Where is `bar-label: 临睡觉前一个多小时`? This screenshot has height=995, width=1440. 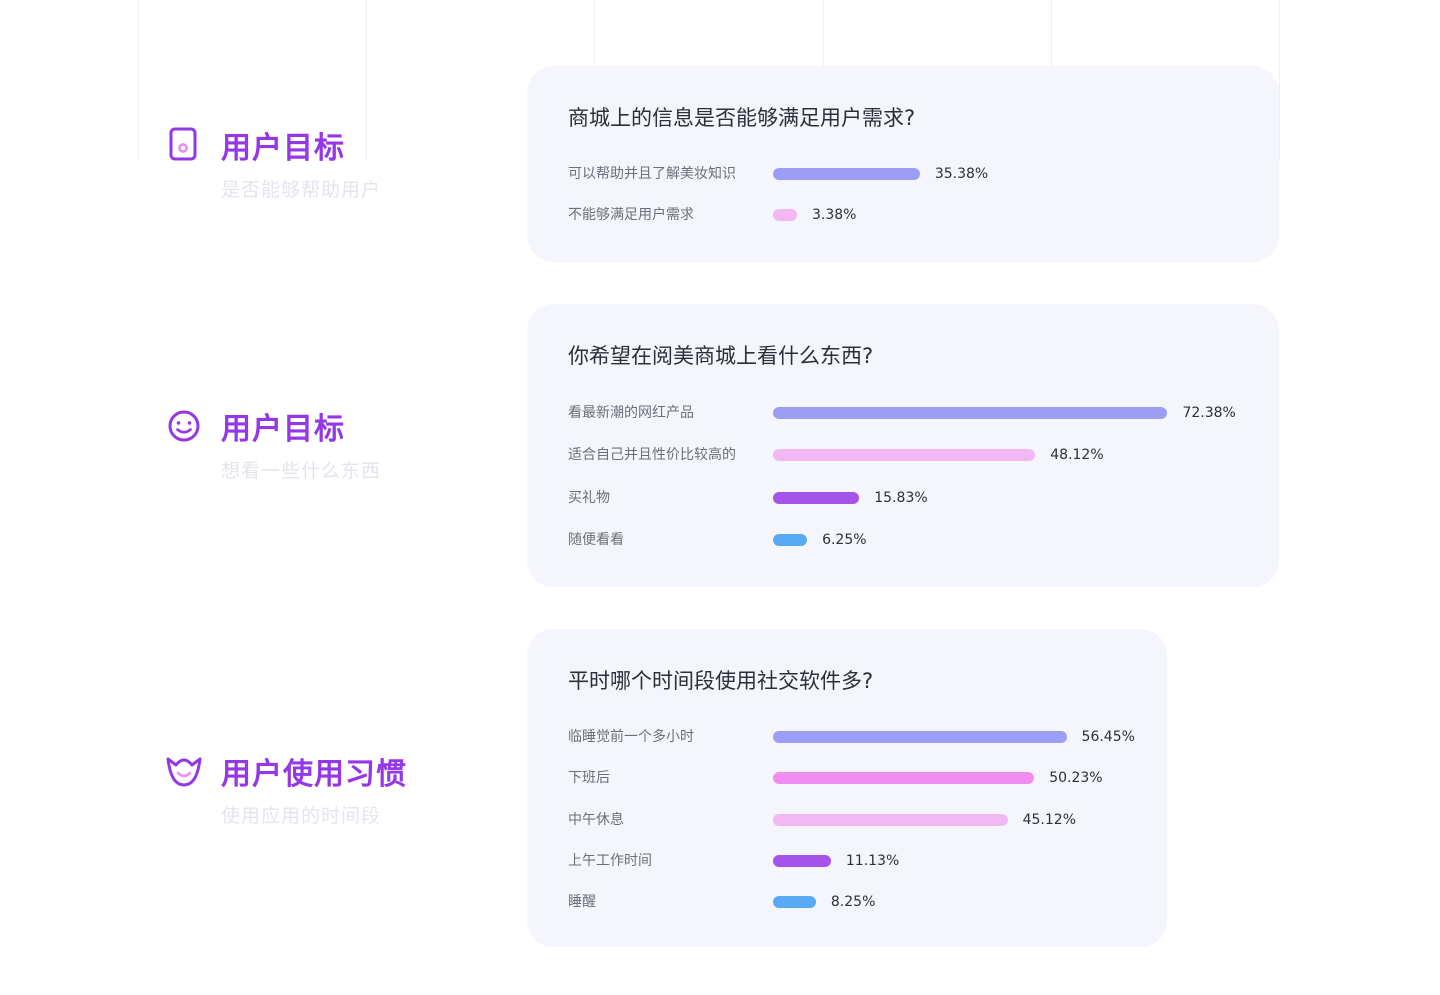
bar-label: 临睡觉前一个多小时 is located at coordinates (631, 737).